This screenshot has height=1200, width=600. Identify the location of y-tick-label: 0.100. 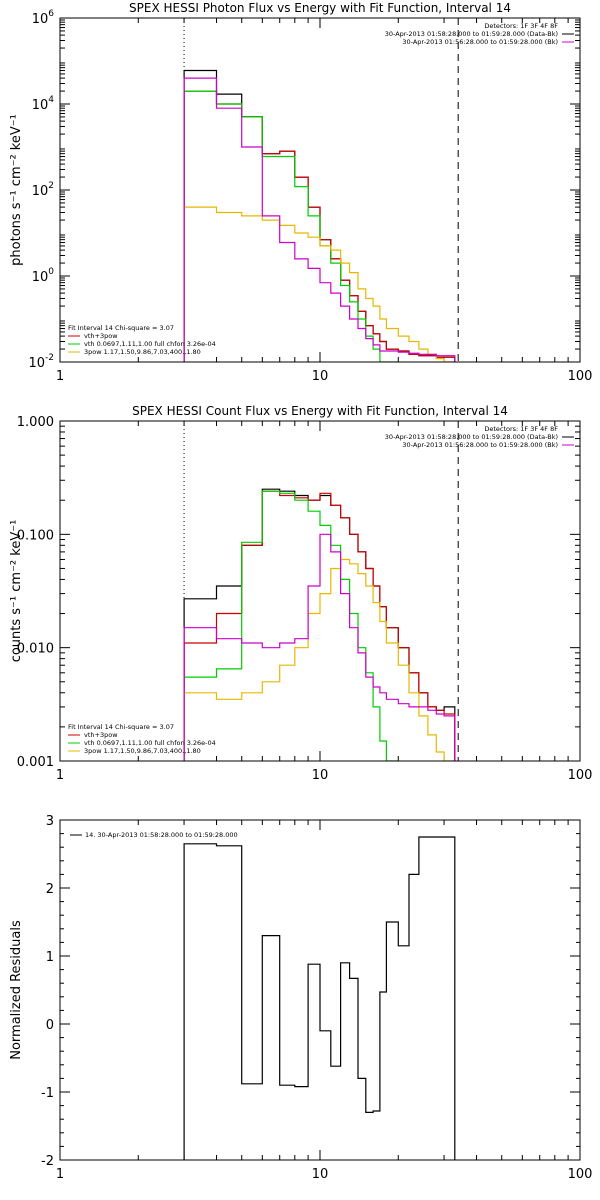
(35, 535).